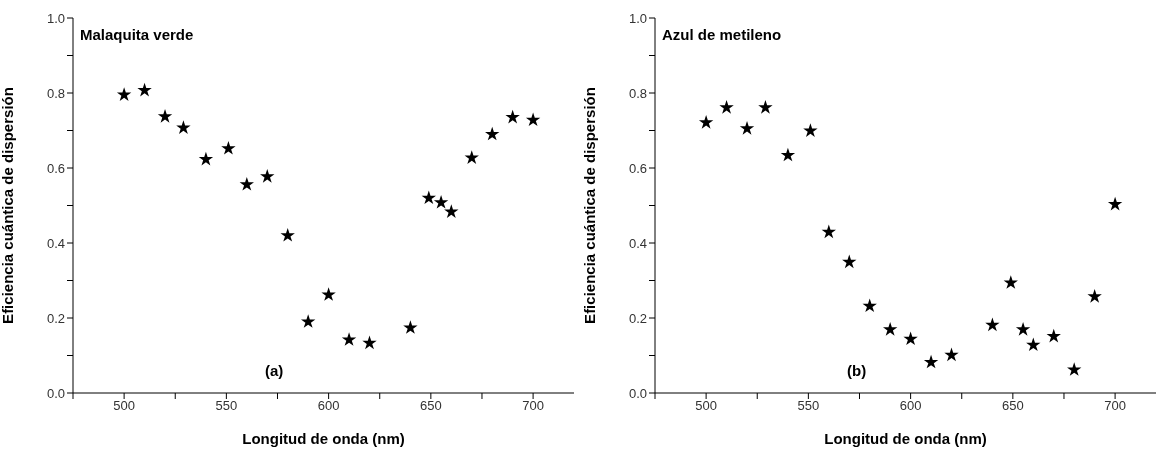 The width and height of the screenshot is (1165, 452). What do you see at coordinates (274, 370) in the screenshot?
I see `annotation: (a)` at bounding box center [274, 370].